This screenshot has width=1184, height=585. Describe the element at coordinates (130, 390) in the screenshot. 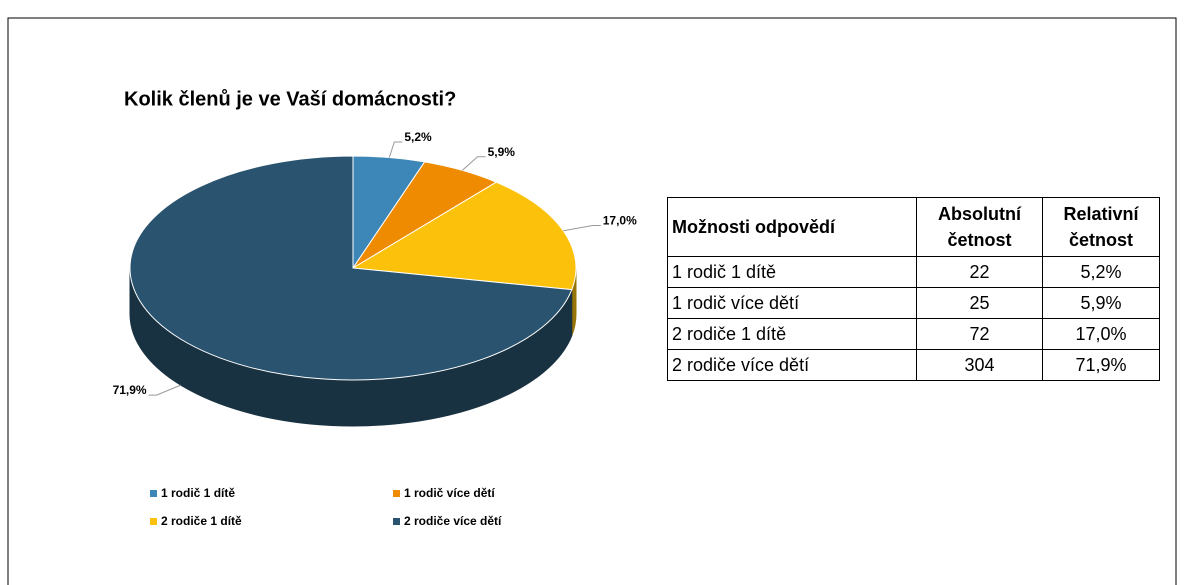

I see `data-label: 71,9%` at that location.